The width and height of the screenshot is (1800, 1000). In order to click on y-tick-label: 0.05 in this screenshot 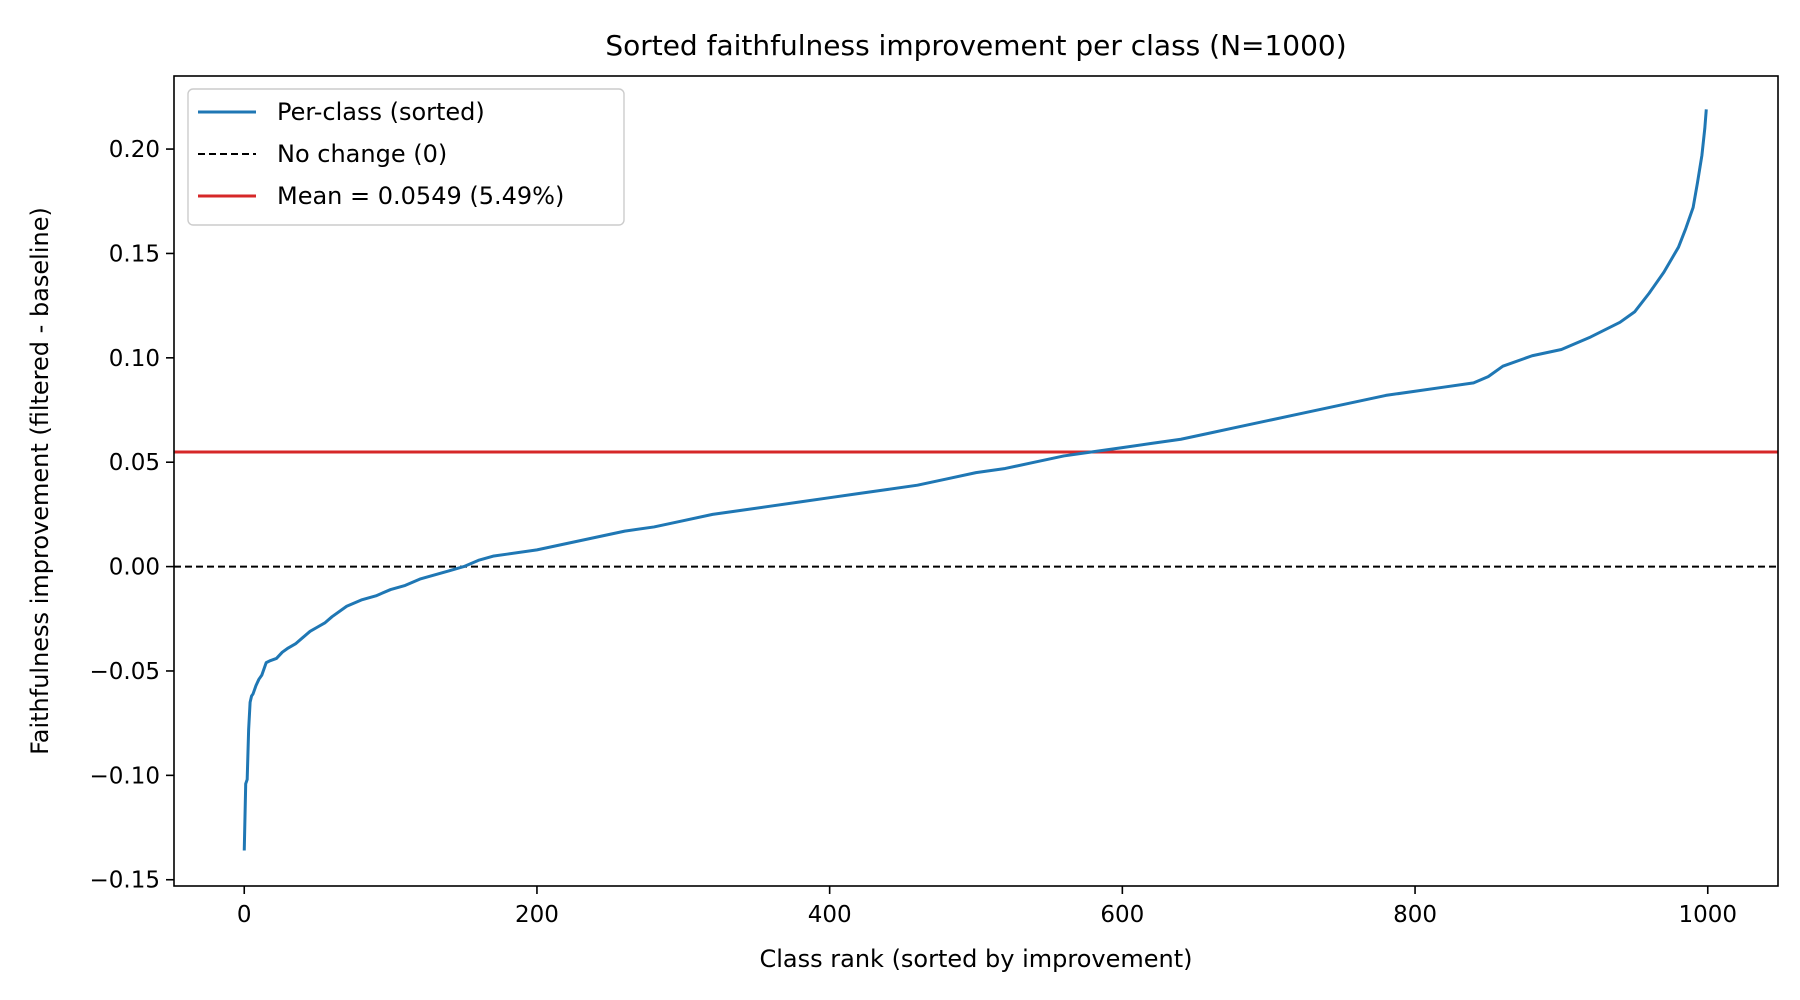, I will do `click(134, 463)`.